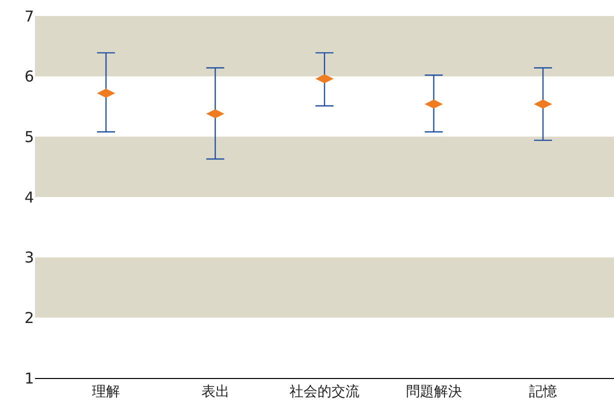 Image resolution: width=614 pixels, height=406 pixels. I want to click on y-tick-label: 1, so click(29, 378).